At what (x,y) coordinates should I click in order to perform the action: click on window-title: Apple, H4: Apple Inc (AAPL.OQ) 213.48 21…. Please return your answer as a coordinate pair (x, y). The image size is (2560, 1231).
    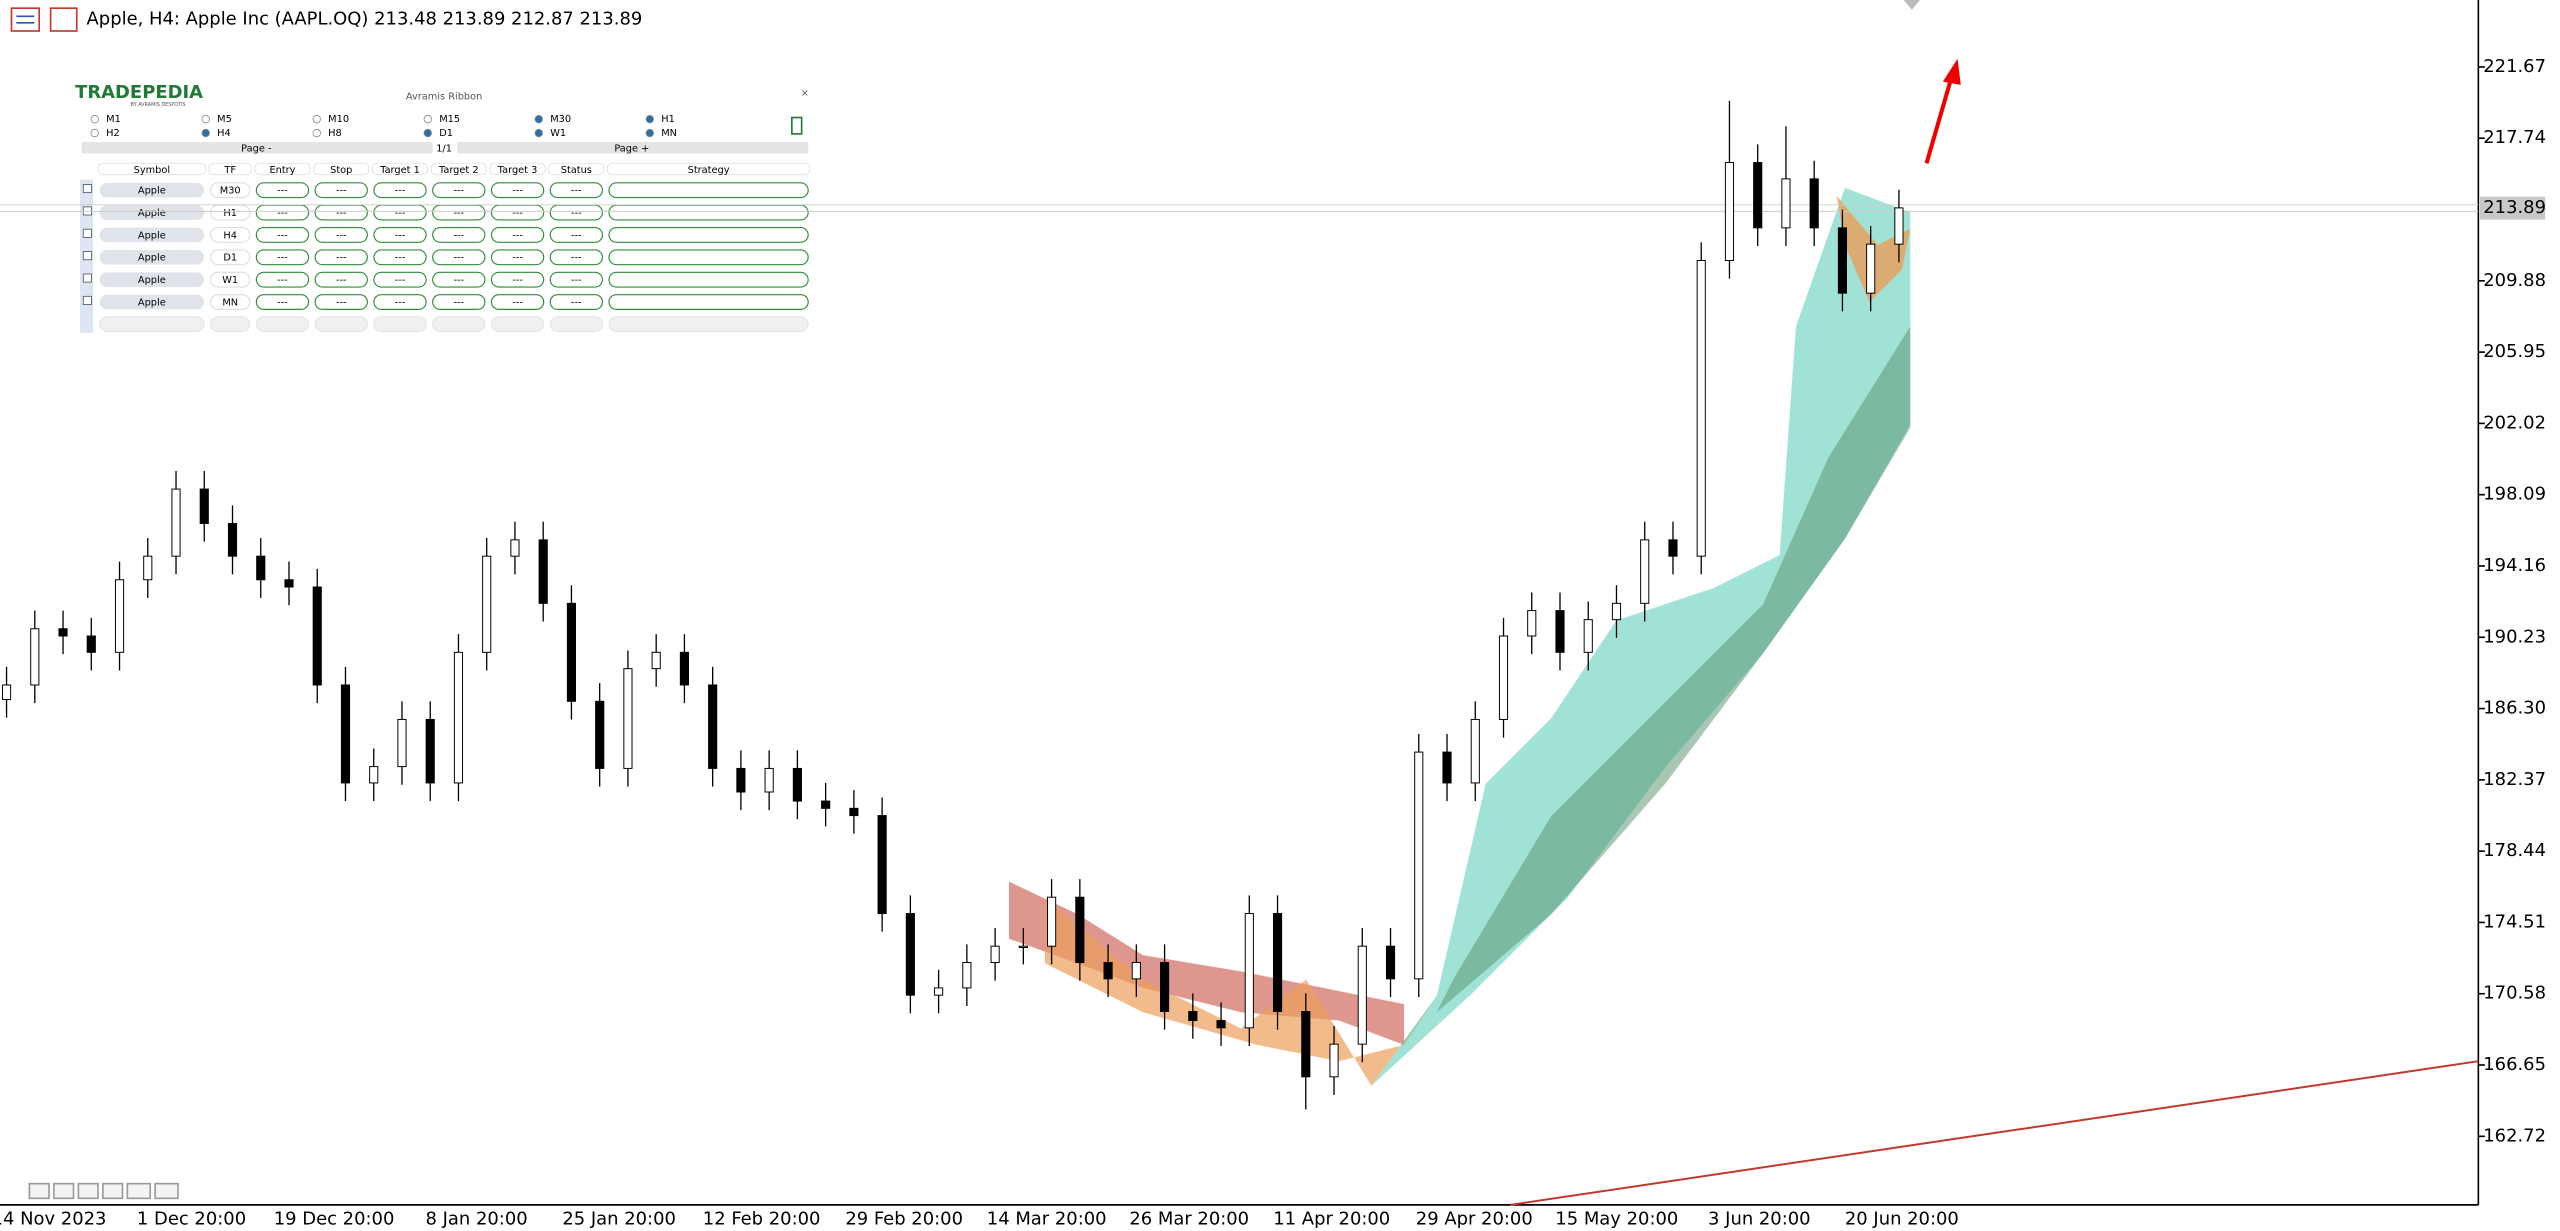
    Looking at the image, I should click on (365, 19).